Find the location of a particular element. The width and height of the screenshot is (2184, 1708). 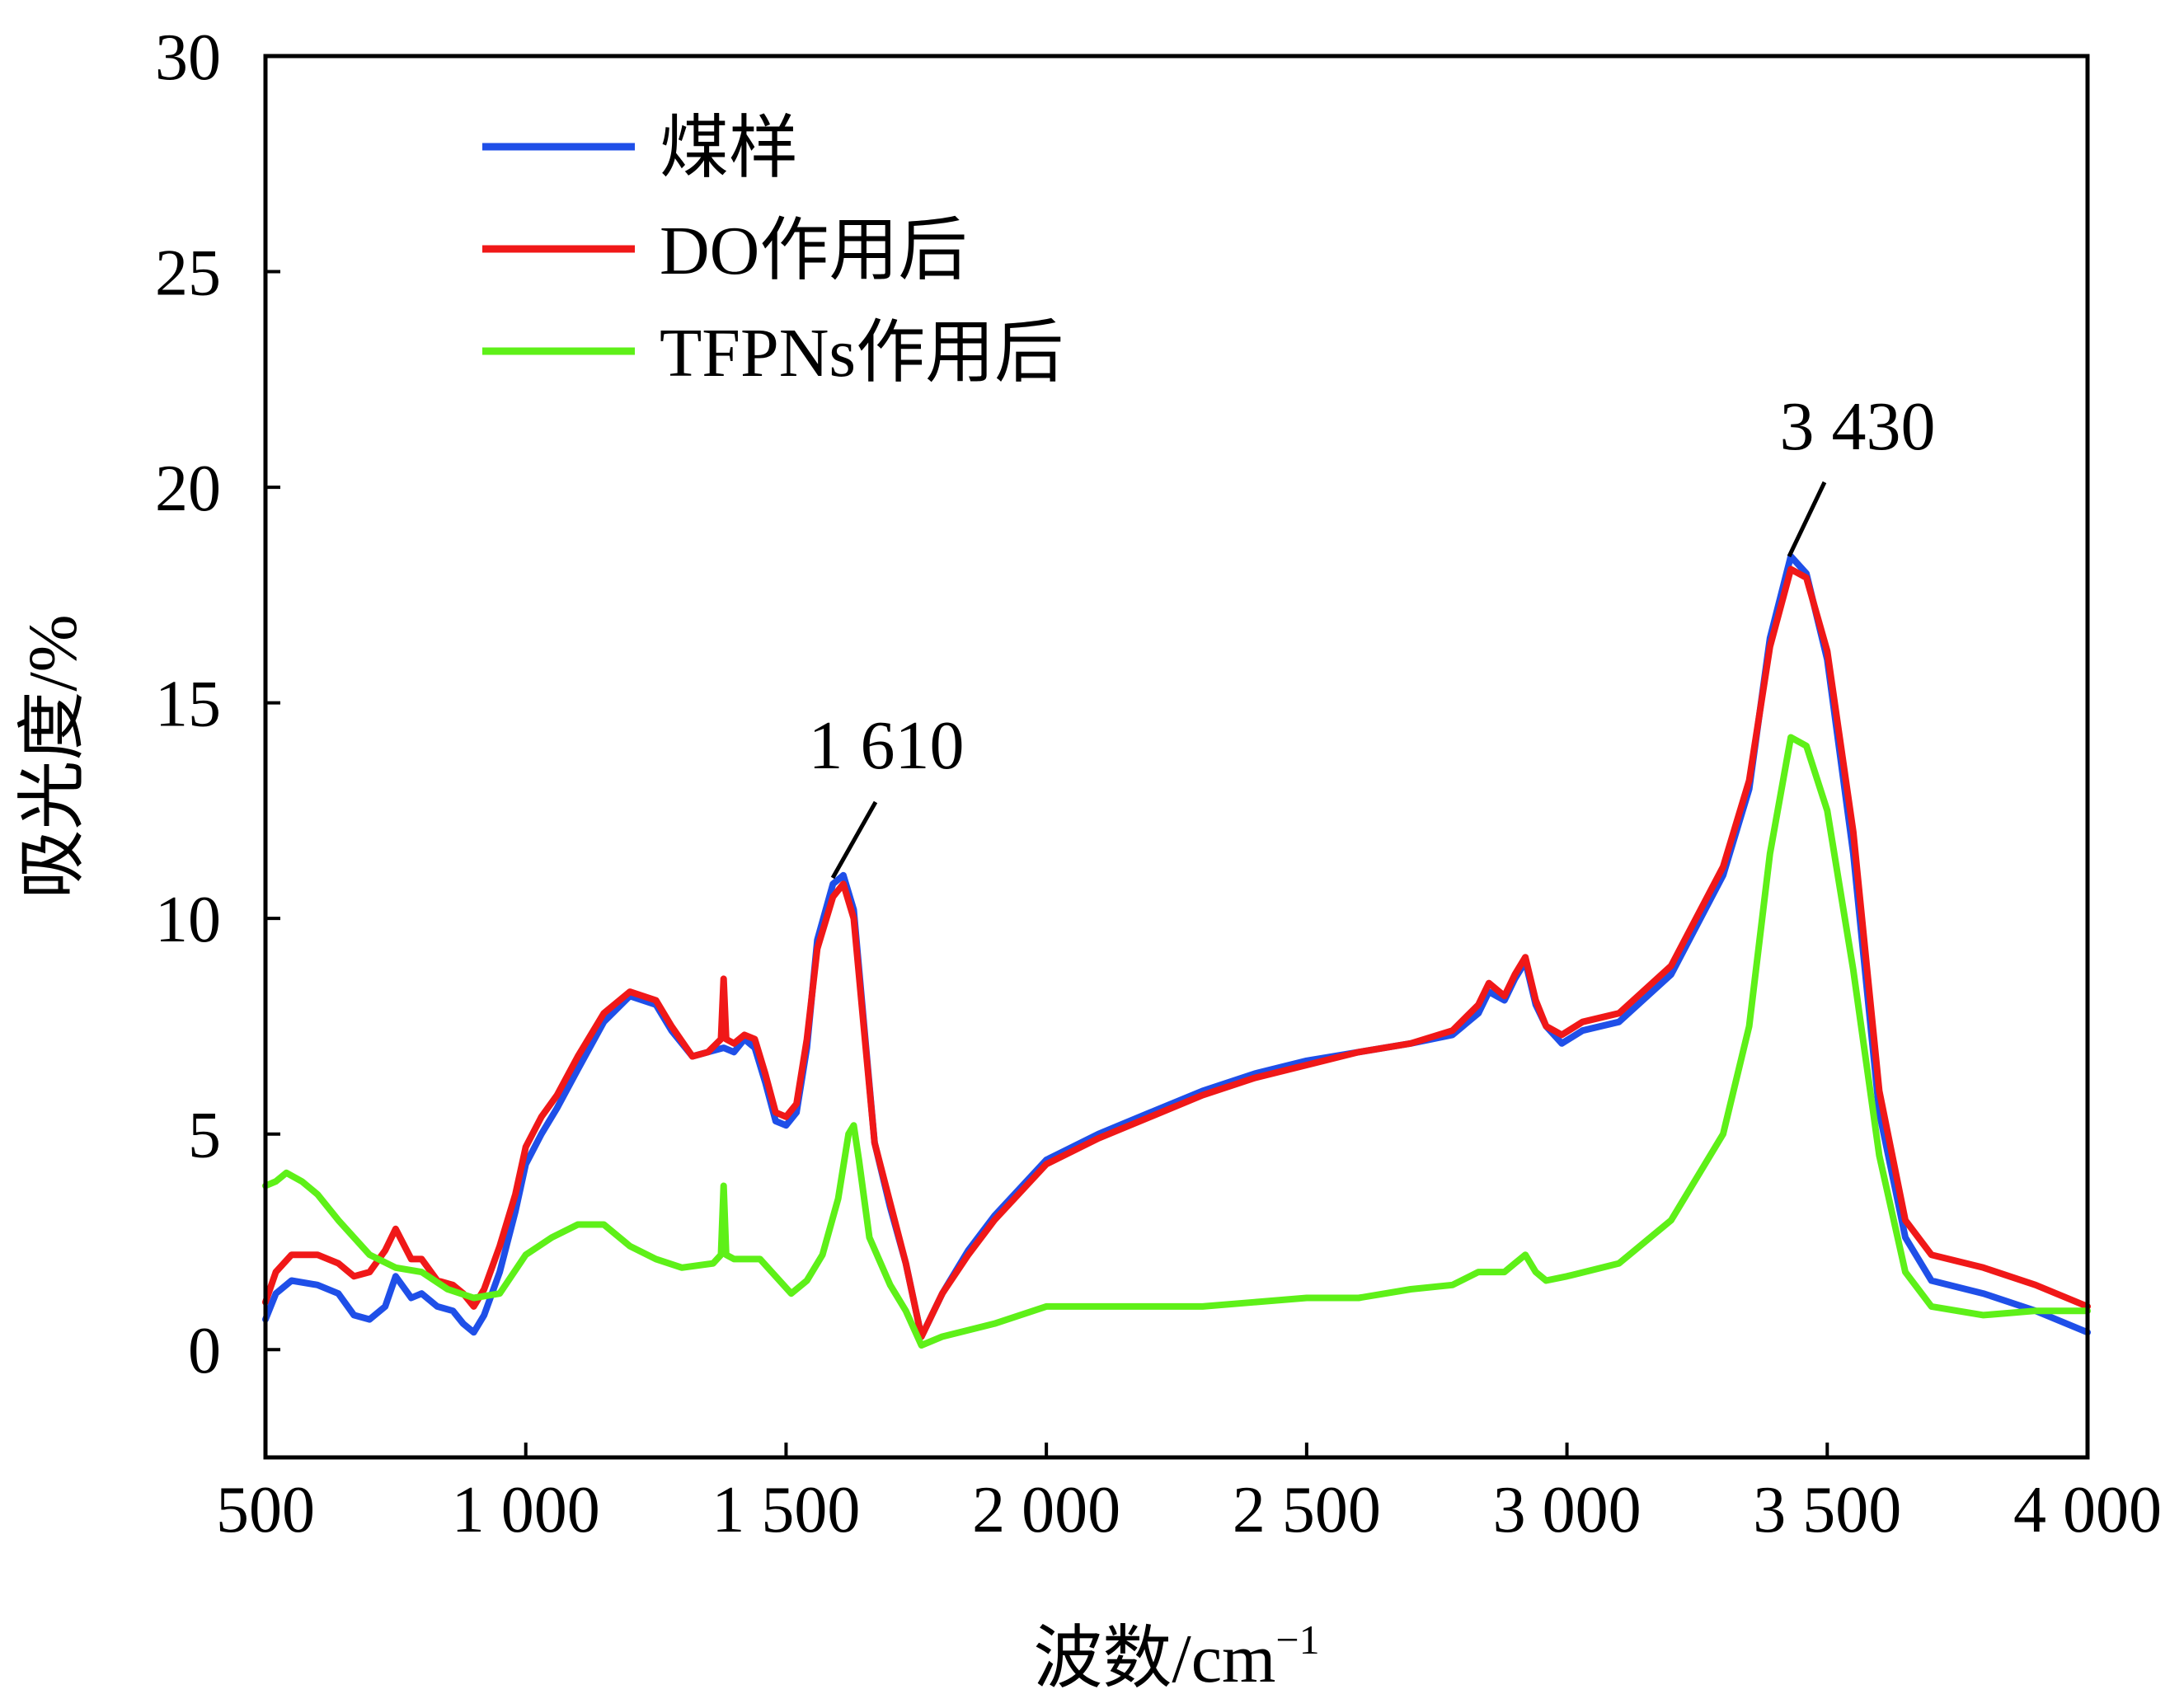

annotation-label: 3 430 is located at coordinates (1858, 426).